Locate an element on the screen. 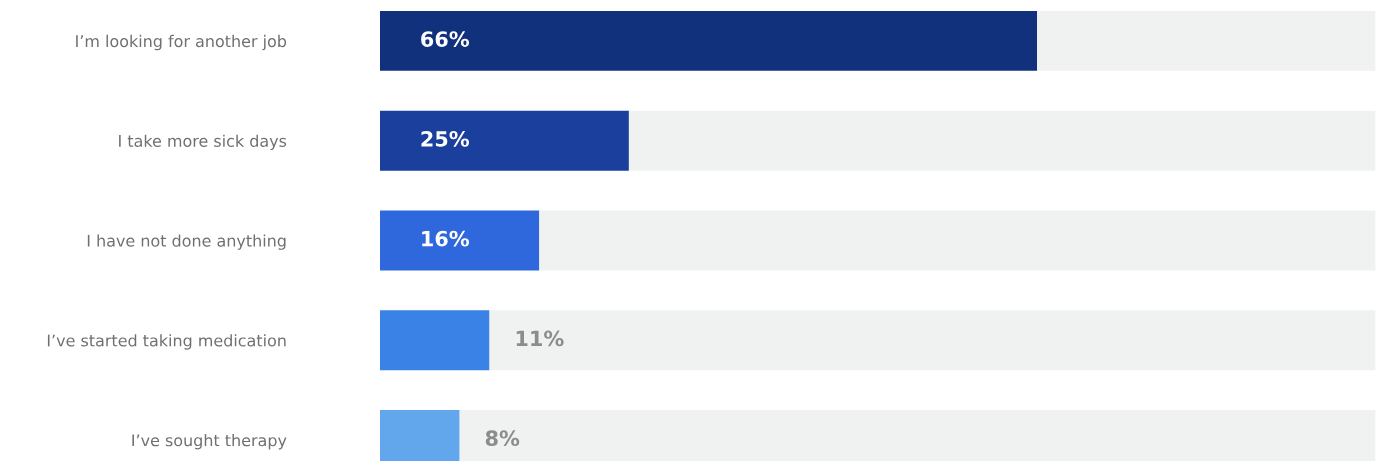  y-tick-label: I’m looking for another job is located at coordinates (181, 42).